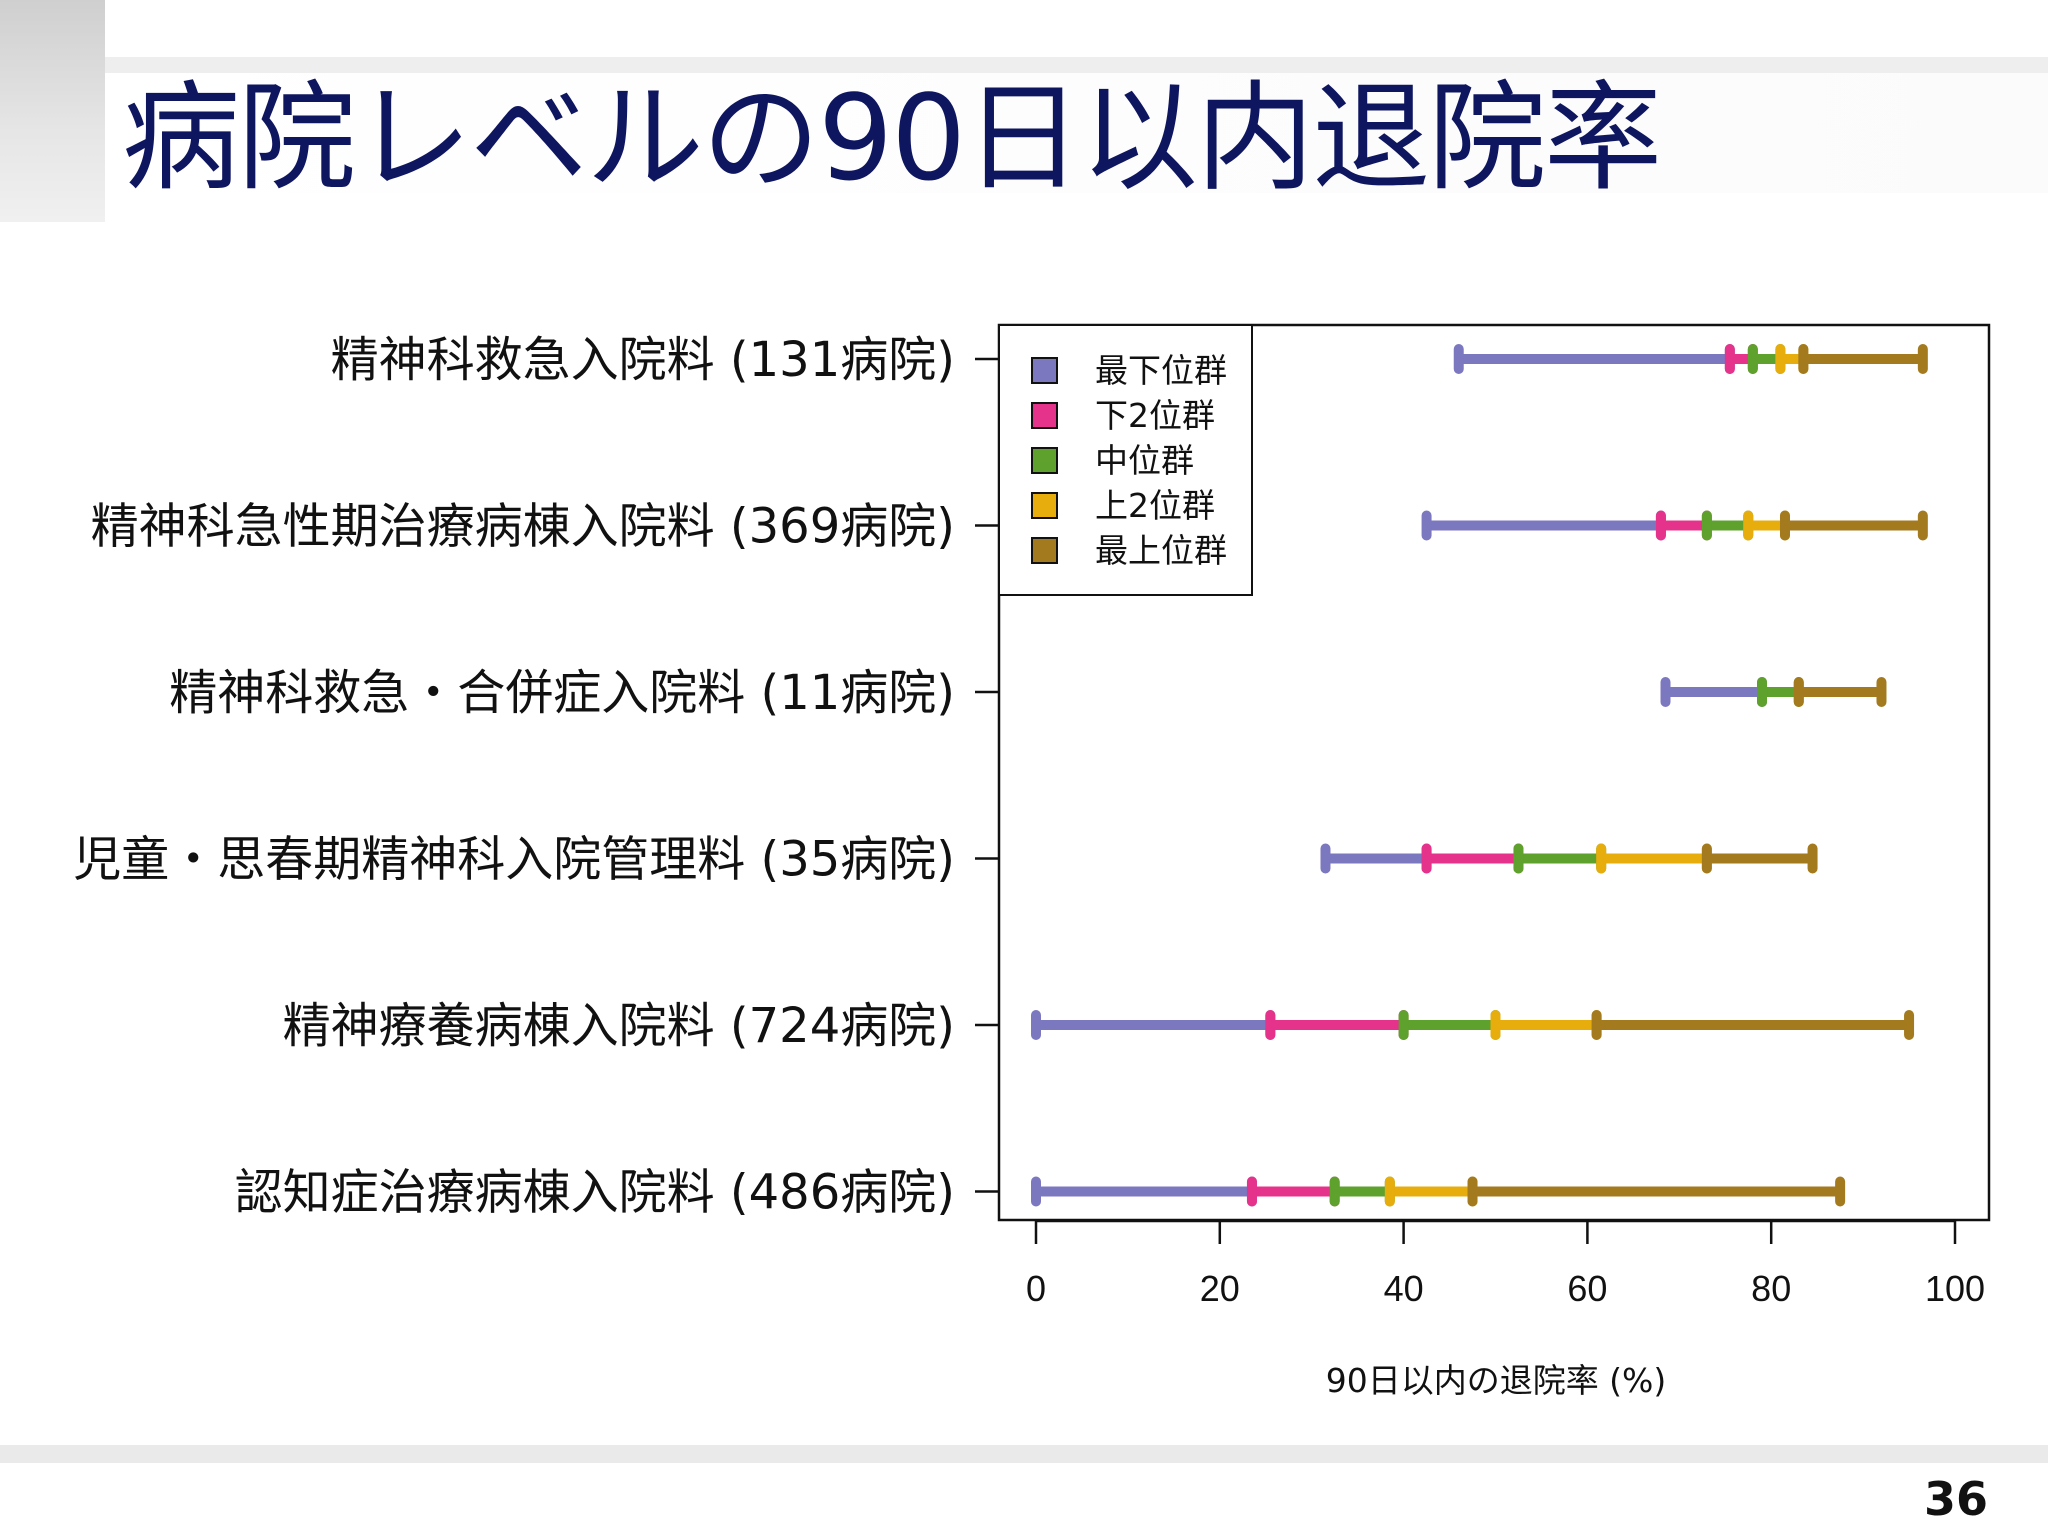 The image size is (2048, 1536). What do you see at coordinates (892, 138) in the screenshot?
I see `slide-title: 病院レベルの90日以内退院率` at bounding box center [892, 138].